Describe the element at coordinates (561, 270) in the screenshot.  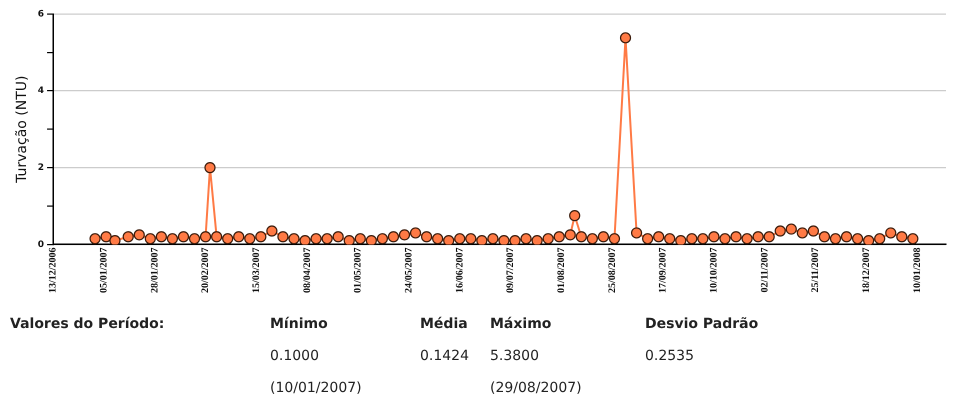
I see `x-tick-label: 01/08/2007` at that location.